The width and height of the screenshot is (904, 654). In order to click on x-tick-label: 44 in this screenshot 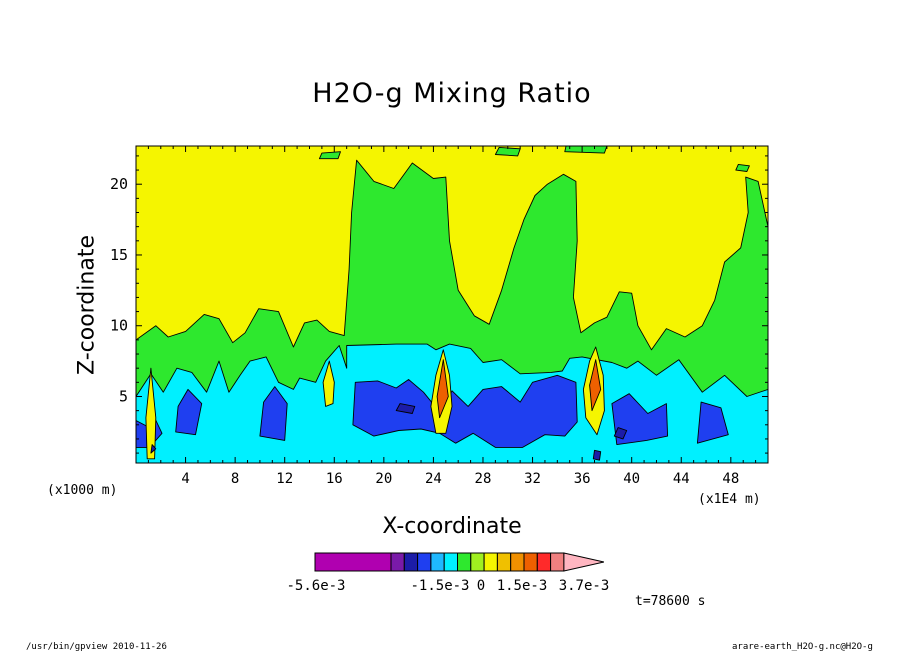, I will do `click(681, 479)`.